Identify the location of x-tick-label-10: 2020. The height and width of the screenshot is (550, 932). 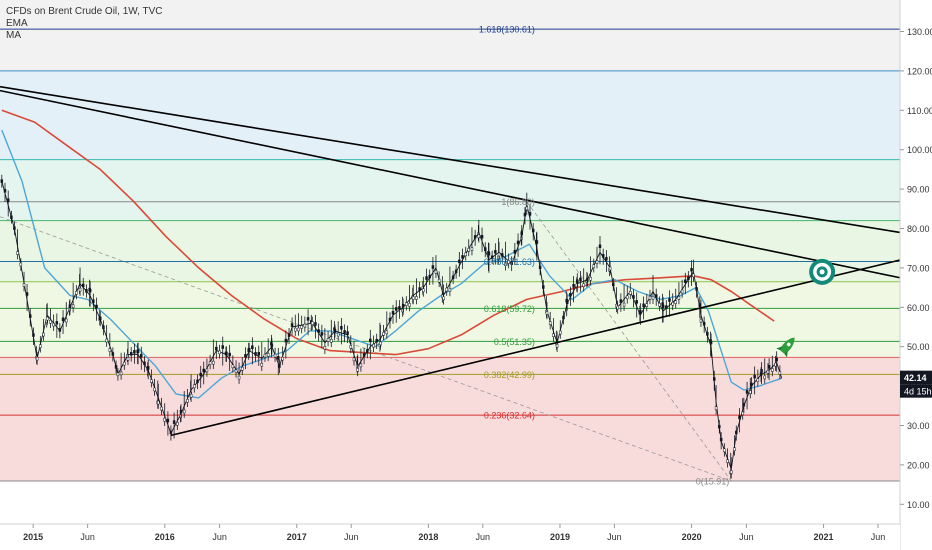
(692, 537).